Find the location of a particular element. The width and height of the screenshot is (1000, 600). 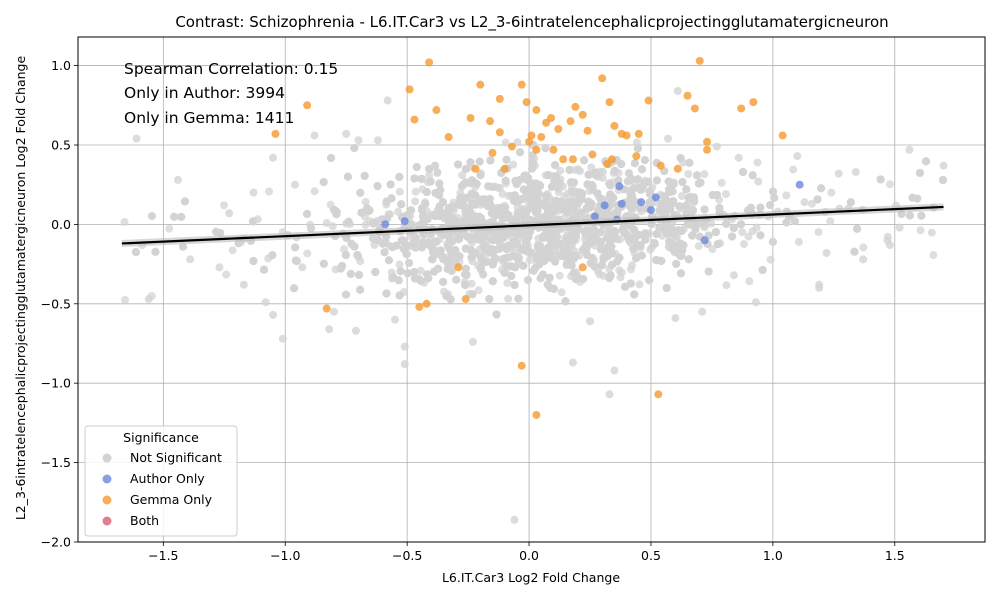

legend-label-both: Both is located at coordinates (144, 520).